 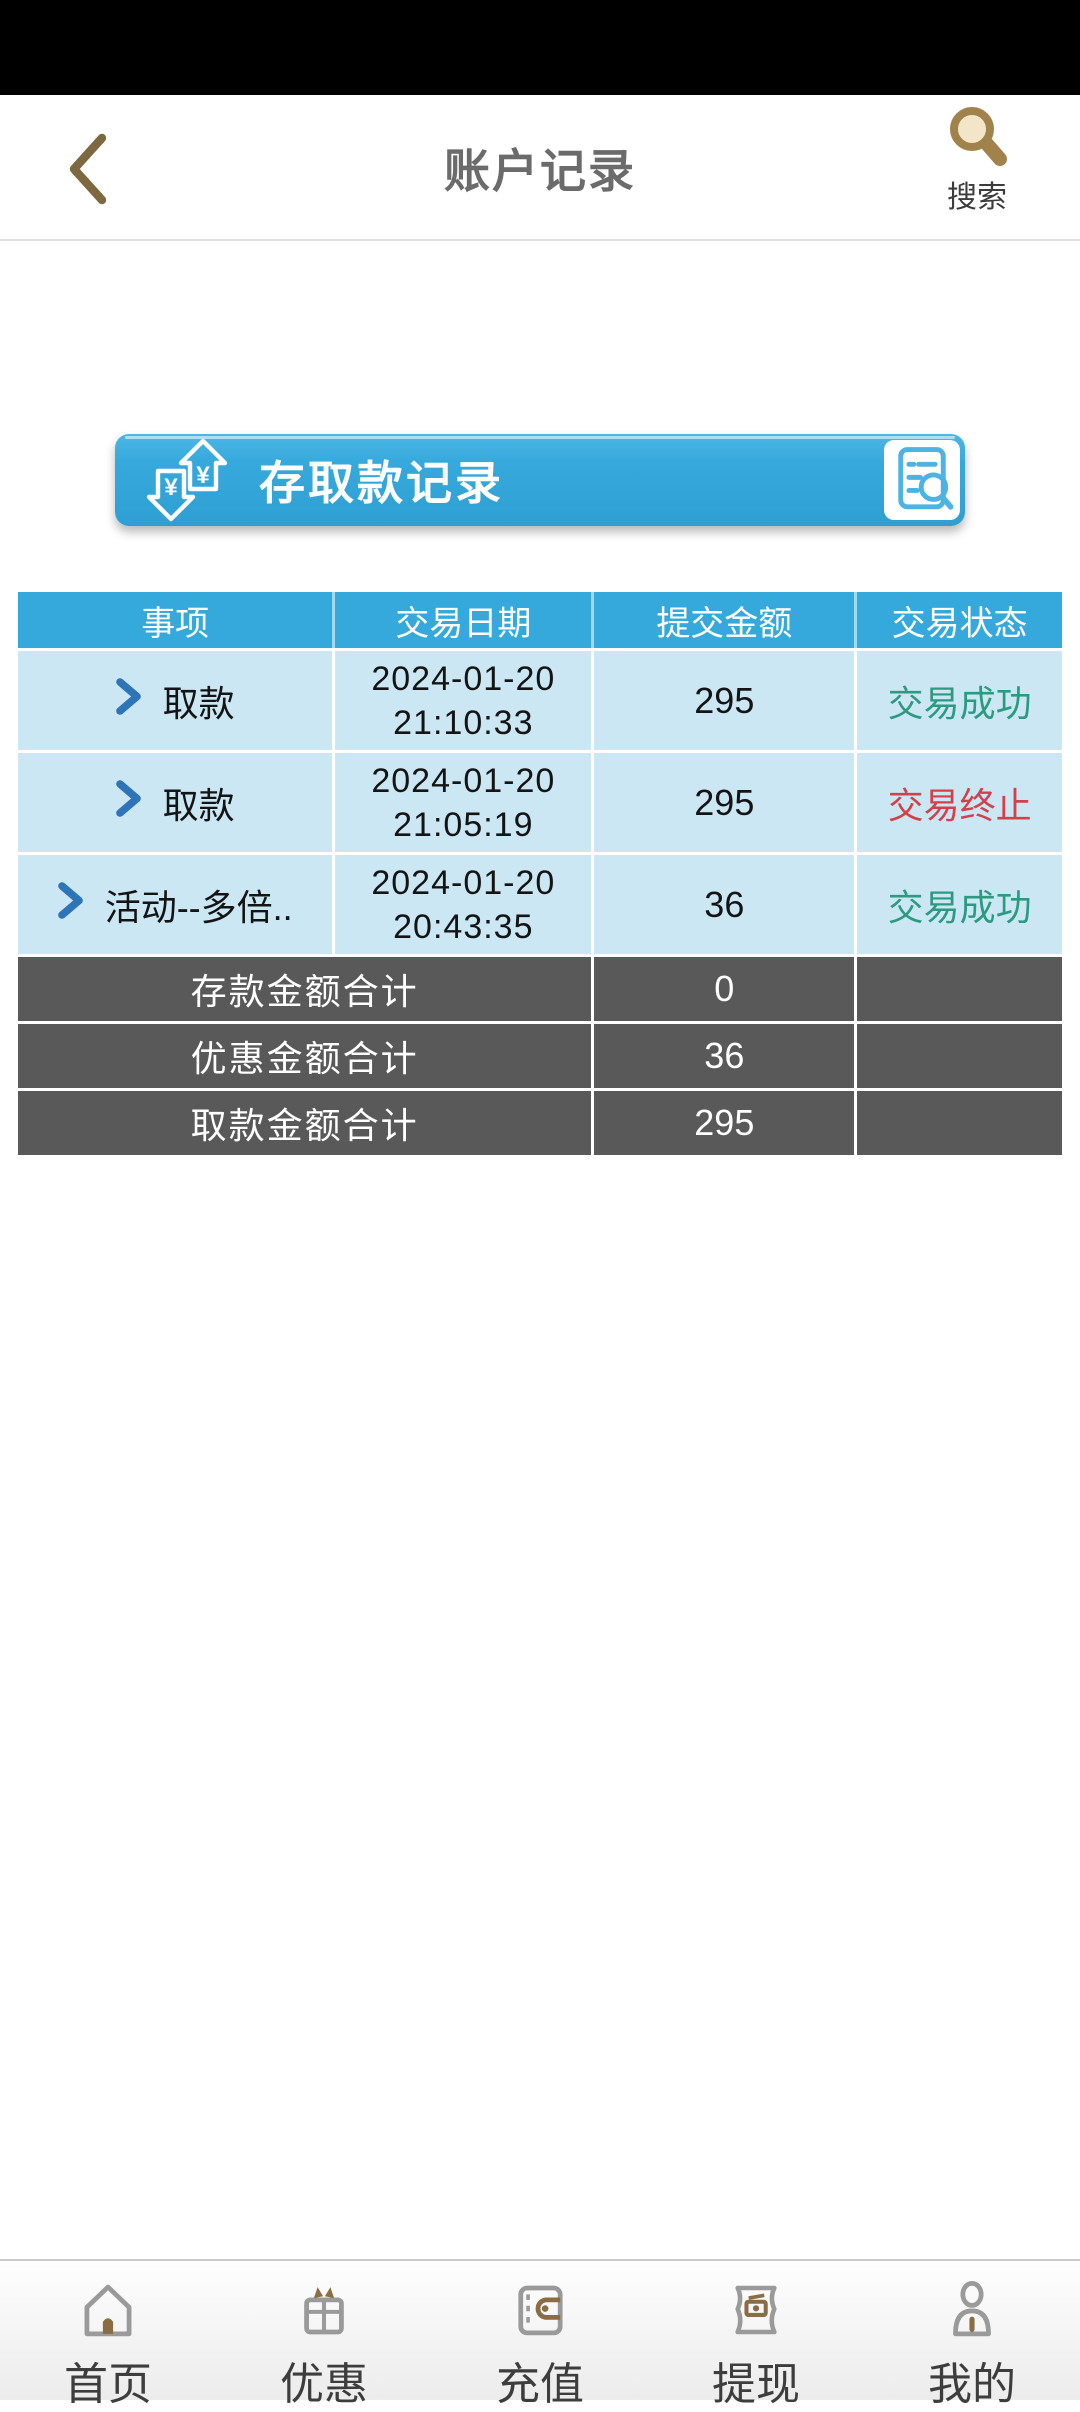 What do you see at coordinates (324, 2384) in the screenshot?
I see `nav-label: 优惠` at bounding box center [324, 2384].